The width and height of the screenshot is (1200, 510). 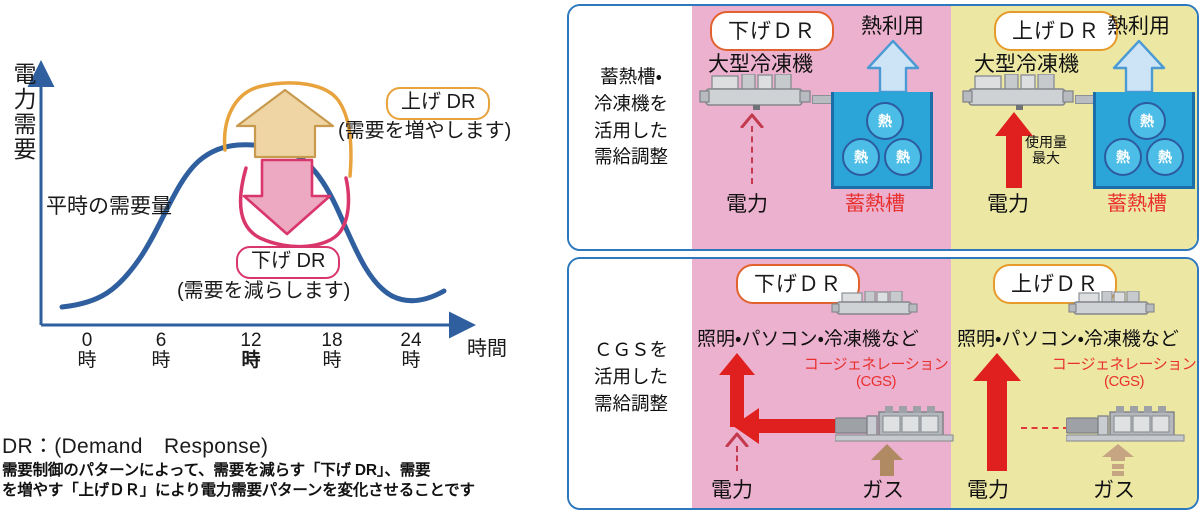 I want to click on chiller-machine-icon-yellow, so click(x=1018, y=92).